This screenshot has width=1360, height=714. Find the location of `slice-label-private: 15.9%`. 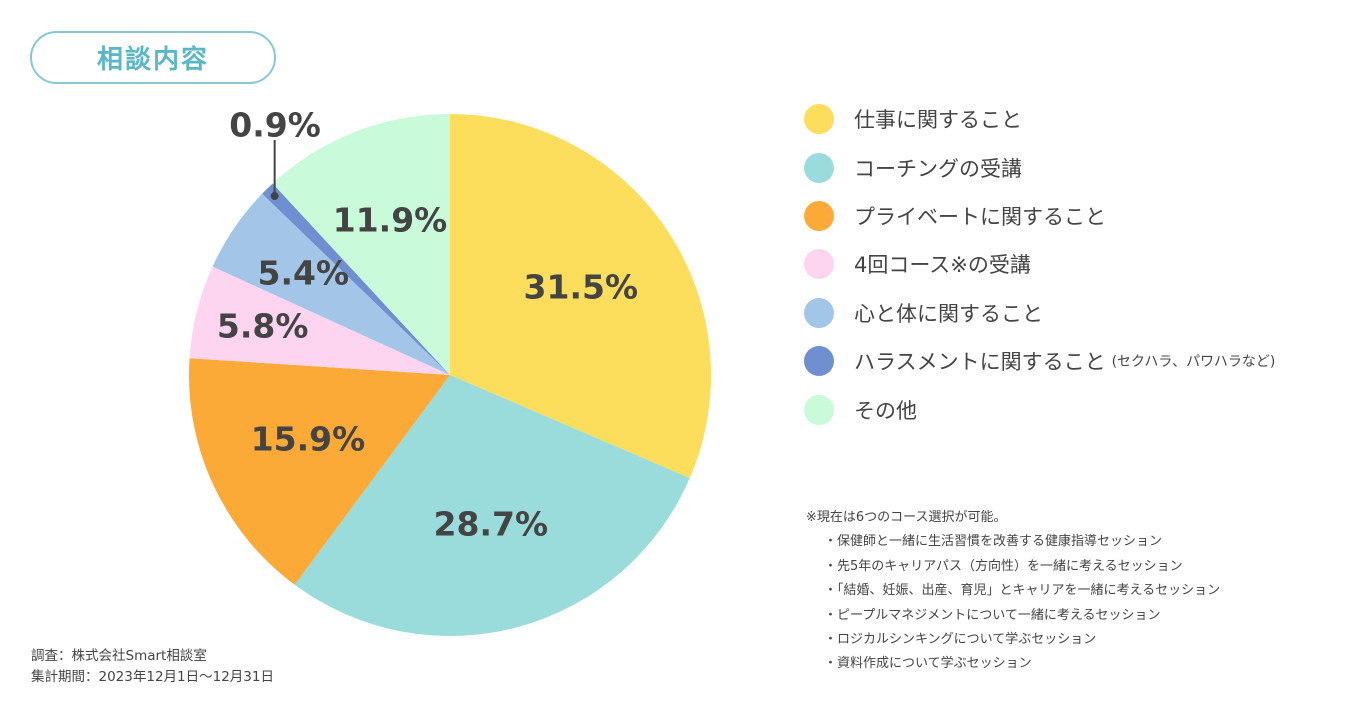

slice-label-private: 15.9% is located at coordinates (308, 438).